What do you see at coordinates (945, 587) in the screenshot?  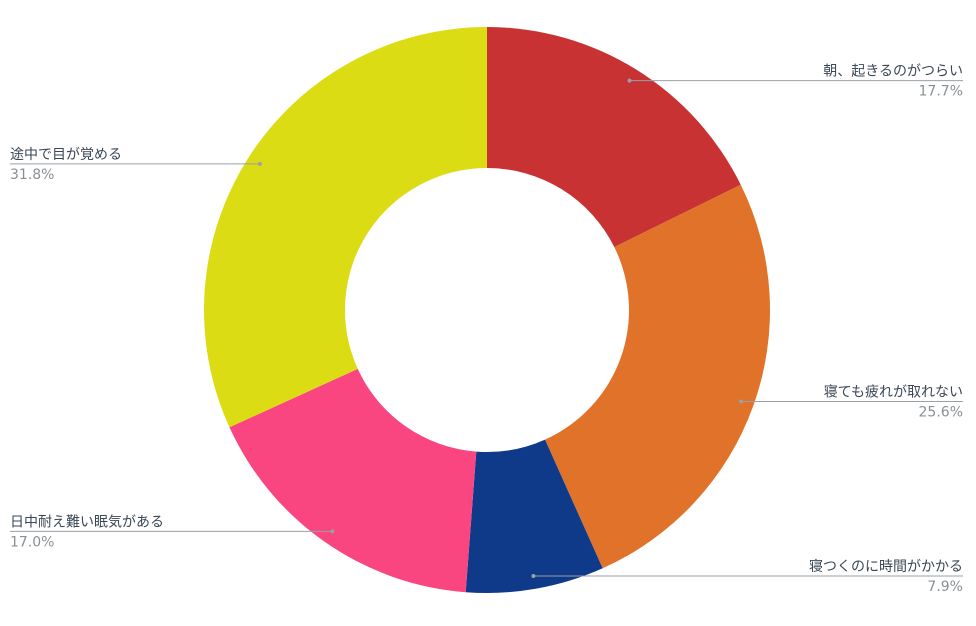 I see `slice-value: 7.9%` at bounding box center [945, 587].